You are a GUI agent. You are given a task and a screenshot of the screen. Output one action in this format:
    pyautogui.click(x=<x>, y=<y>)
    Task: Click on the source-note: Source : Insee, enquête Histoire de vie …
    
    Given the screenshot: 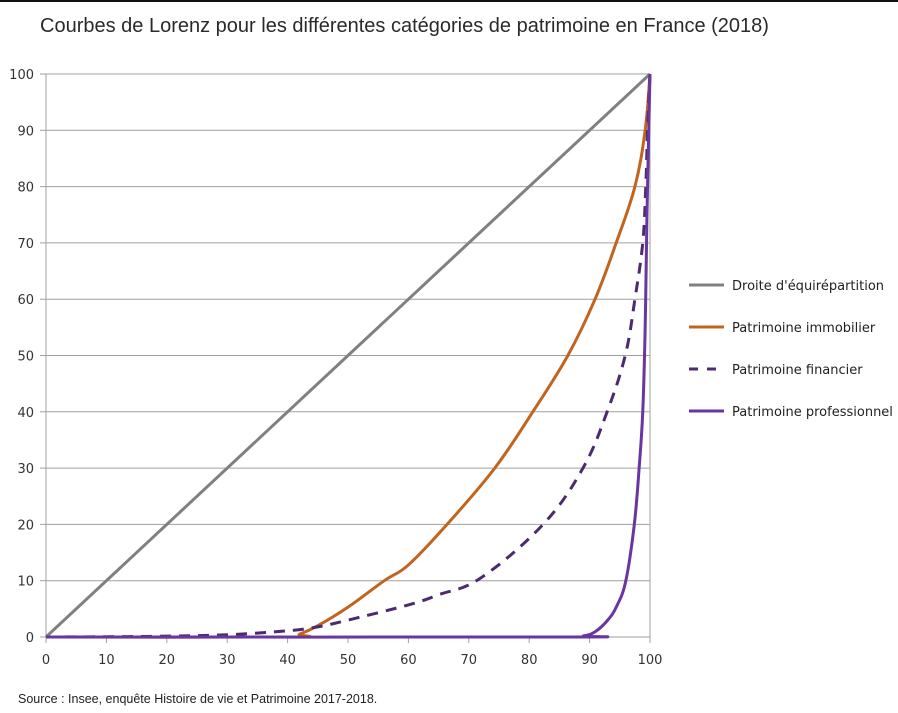 What is the action you would take?
    pyautogui.click(x=198, y=699)
    